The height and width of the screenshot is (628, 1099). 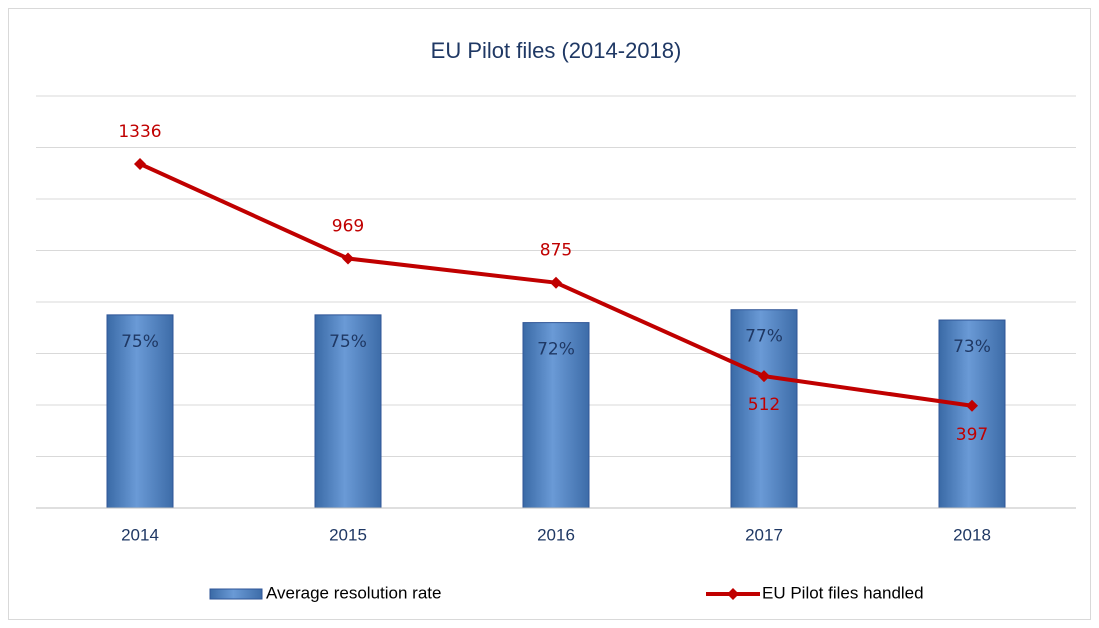 What do you see at coordinates (556, 50) in the screenshot?
I see `chart-title: EU Pilot files (2014-2018)` at bounding box center [556, 50].